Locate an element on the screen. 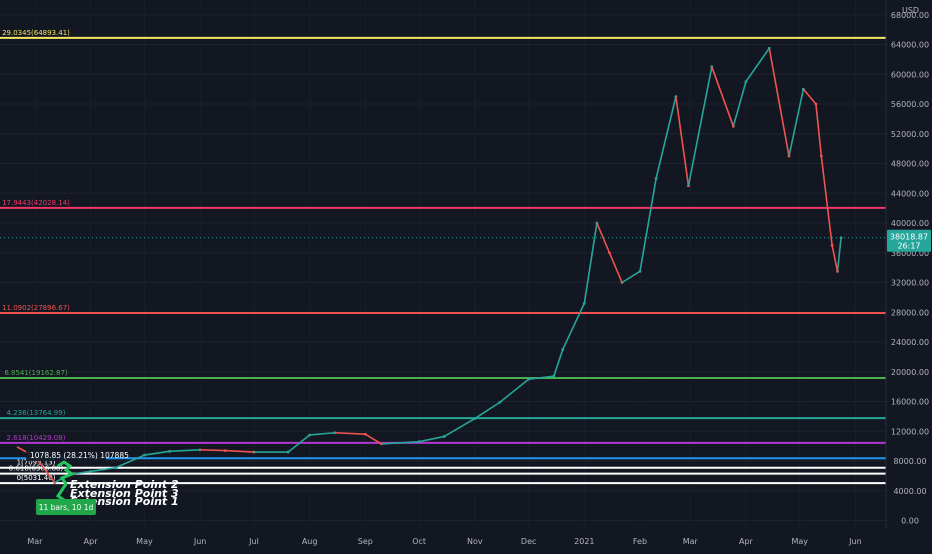 Image resolution: width=932 pixels, height=554 pixels. bars-range-box is located at coordinates (66, 507).